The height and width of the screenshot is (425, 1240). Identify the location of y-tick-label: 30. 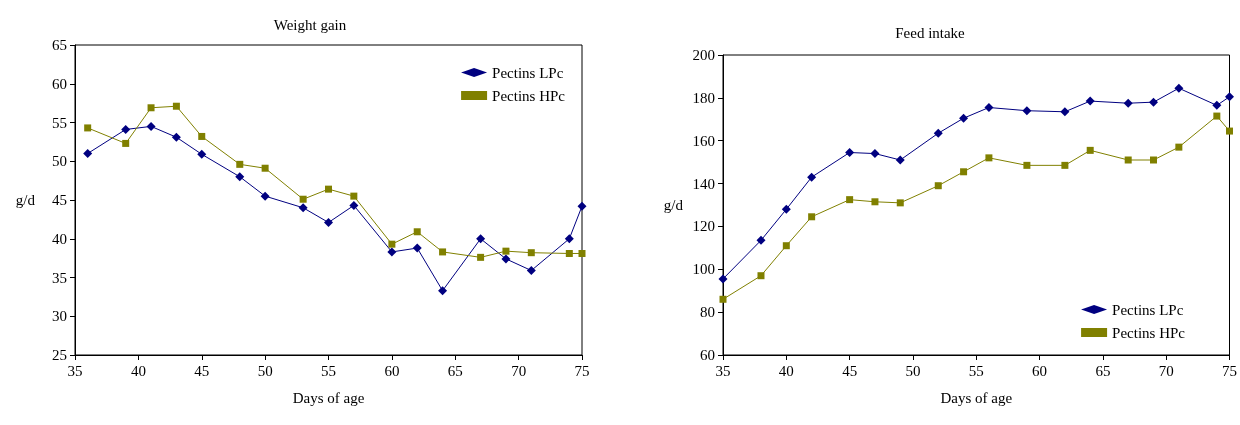
(59, 316).